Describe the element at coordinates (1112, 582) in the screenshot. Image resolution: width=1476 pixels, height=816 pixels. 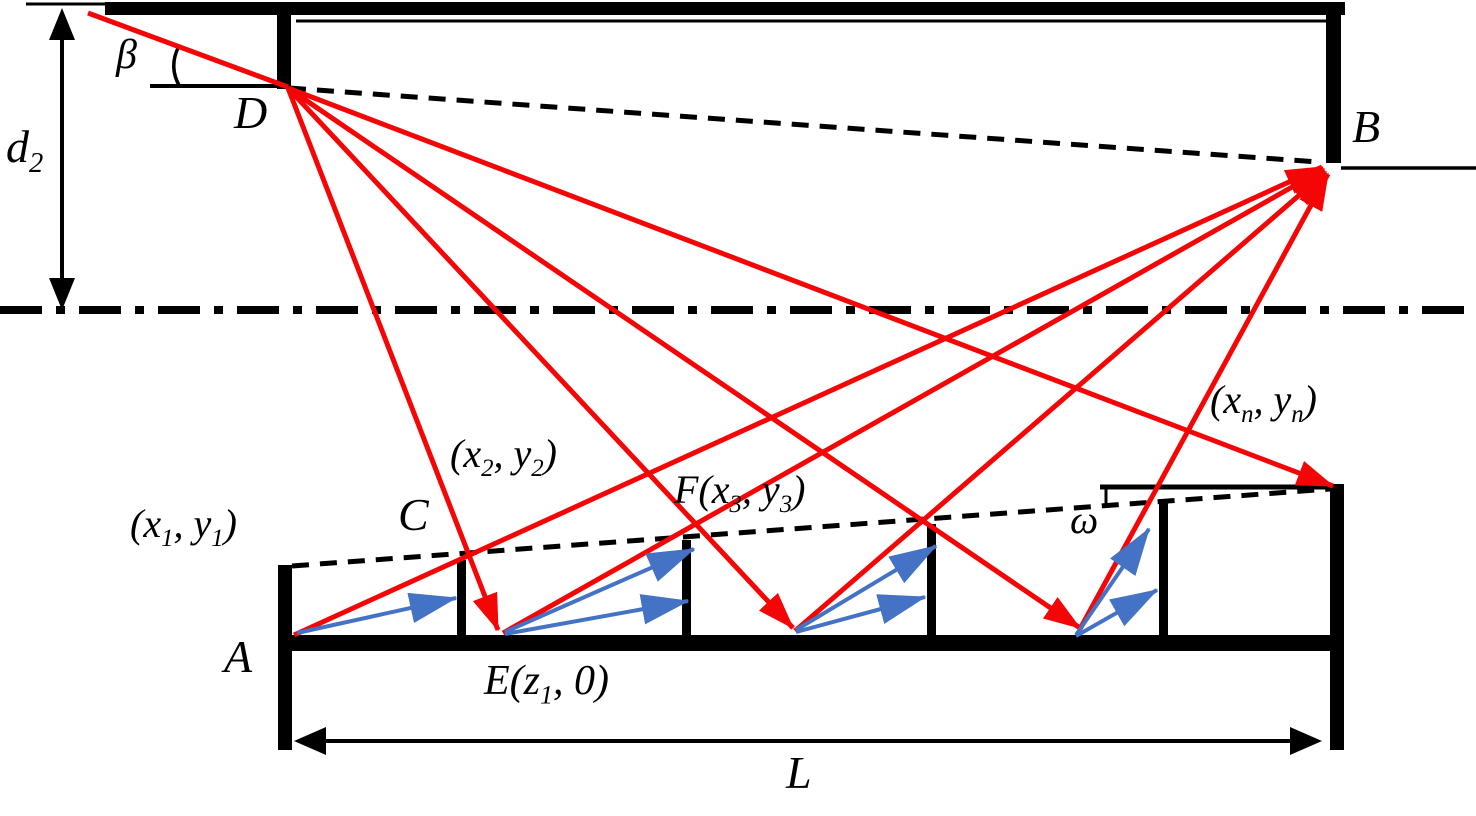
I see `velocity-arrow-hit4-upper` at that location.